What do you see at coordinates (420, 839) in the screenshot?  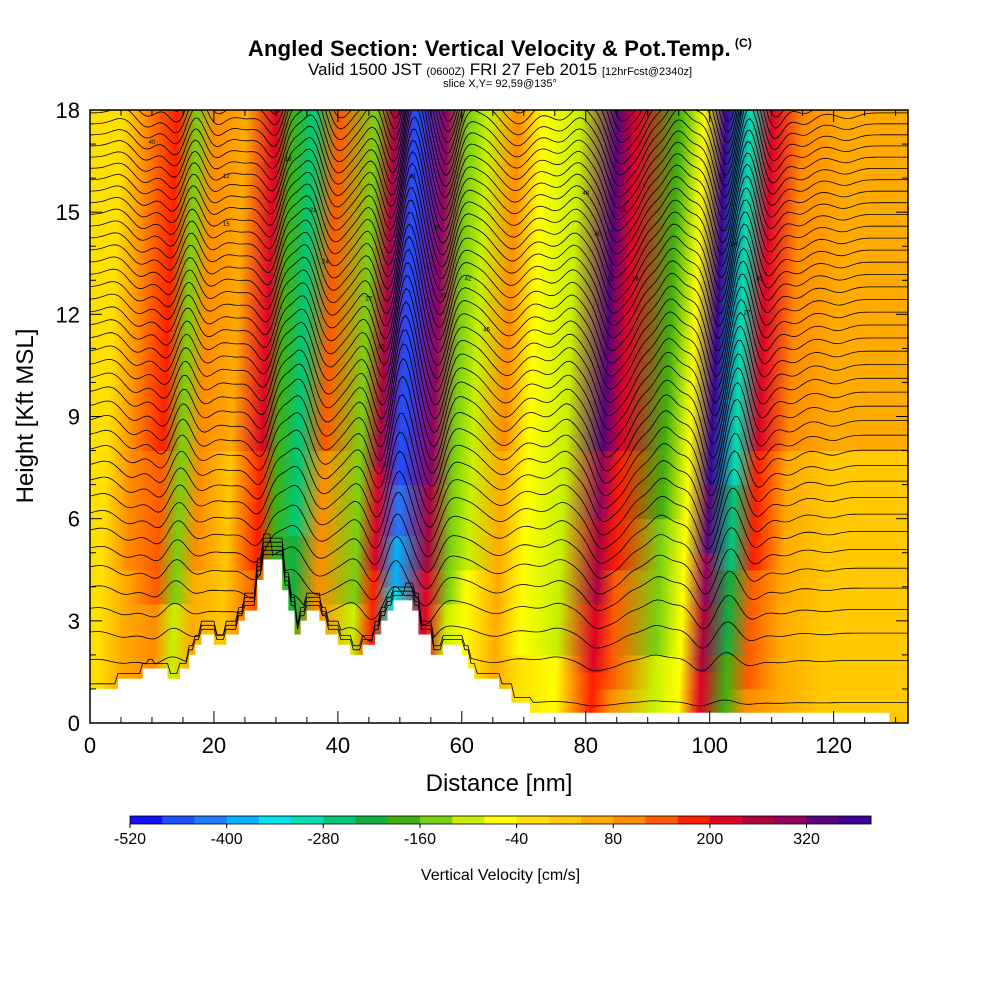 I see `colorbar-tick-label: -160` at bounding box center [420, 839].